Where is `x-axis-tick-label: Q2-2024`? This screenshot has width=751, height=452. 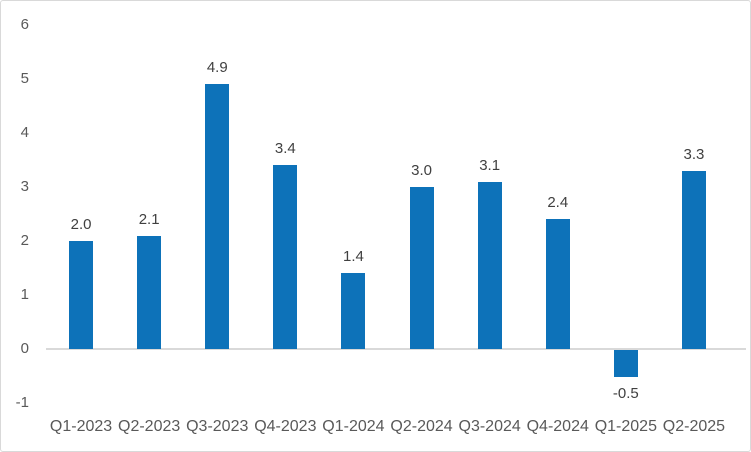
x-axis-tick-label: Q2-2024 is located at coordinates (421, 426).